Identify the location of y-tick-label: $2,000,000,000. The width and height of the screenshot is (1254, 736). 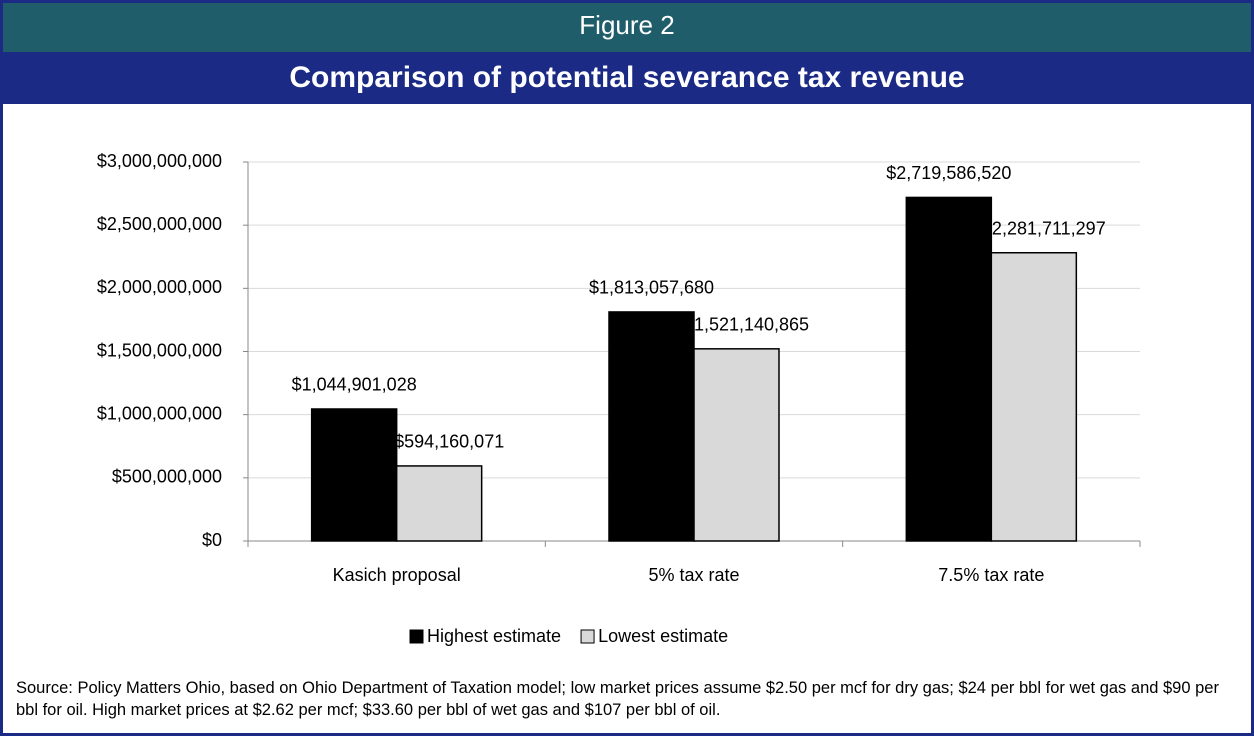
(159, 287).